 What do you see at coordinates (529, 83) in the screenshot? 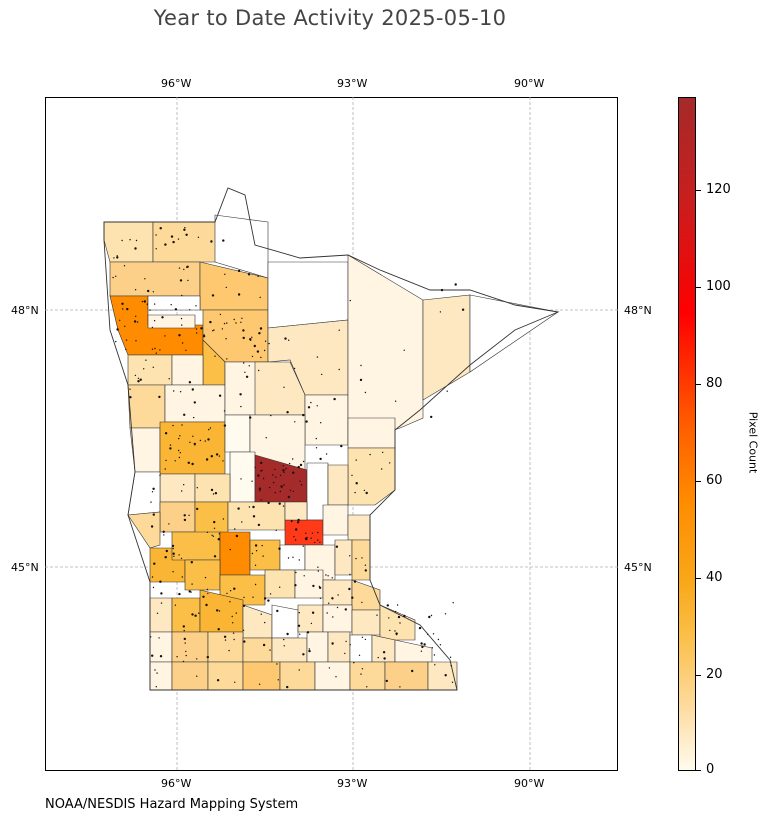
I see `top-tick-90w: 90°W` at bounding box center [529, 83].